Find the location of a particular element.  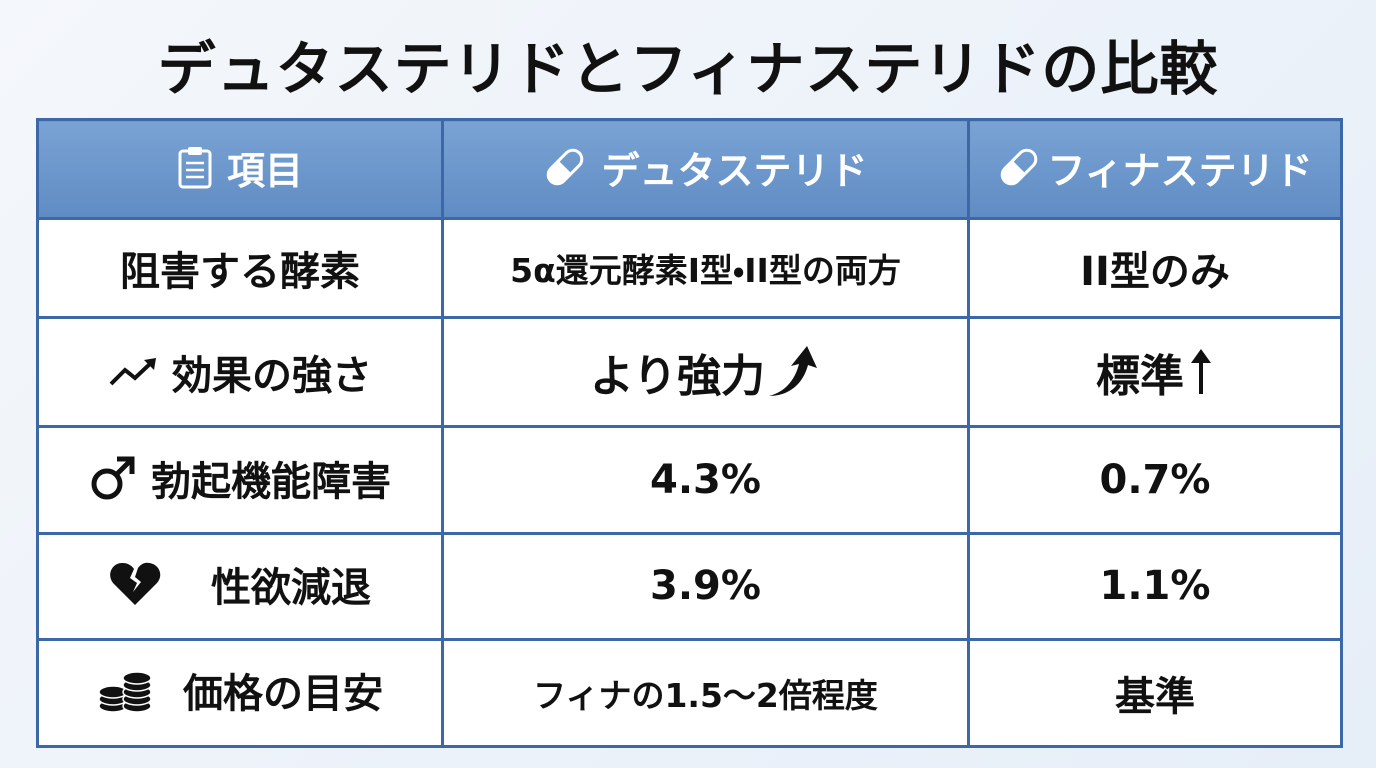

cell: 3.9% is located at coordinates (705, 586).